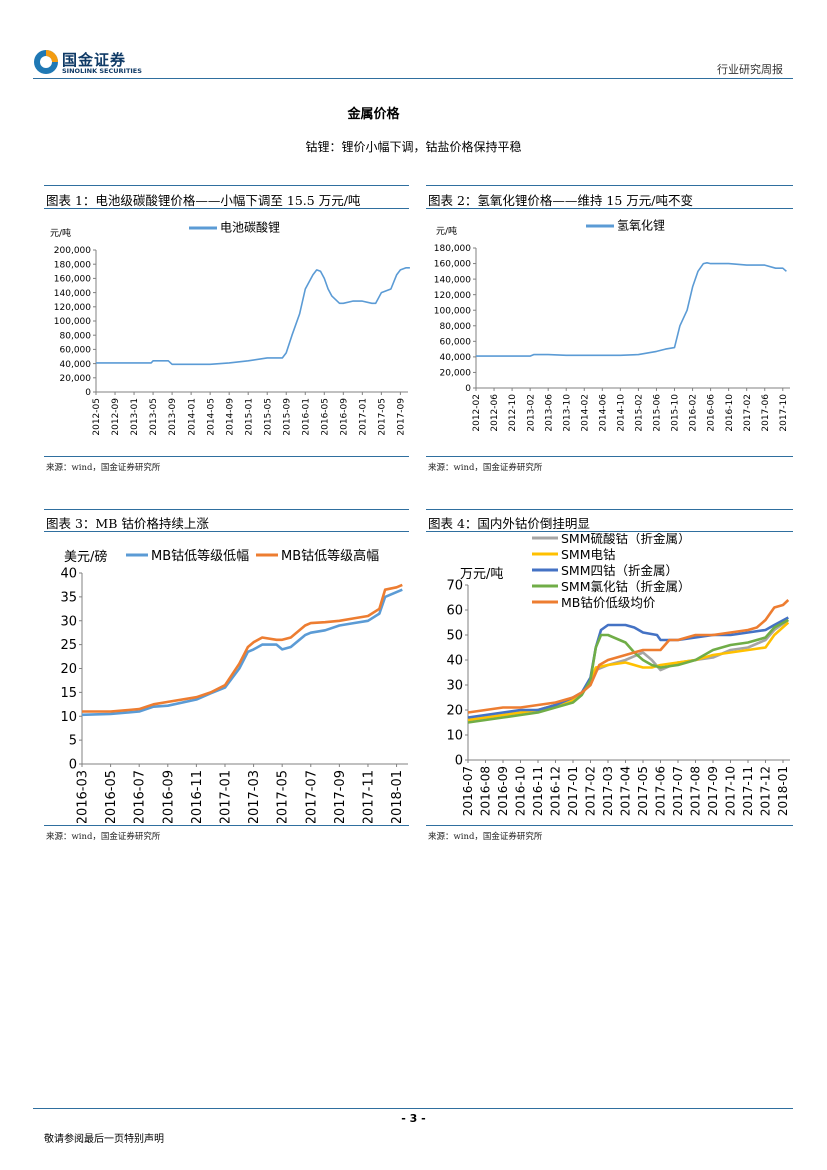  Describe the element at coordinates (94, 60) in the screenshot. I see `logo-text-cn: 国金证券` at that location.